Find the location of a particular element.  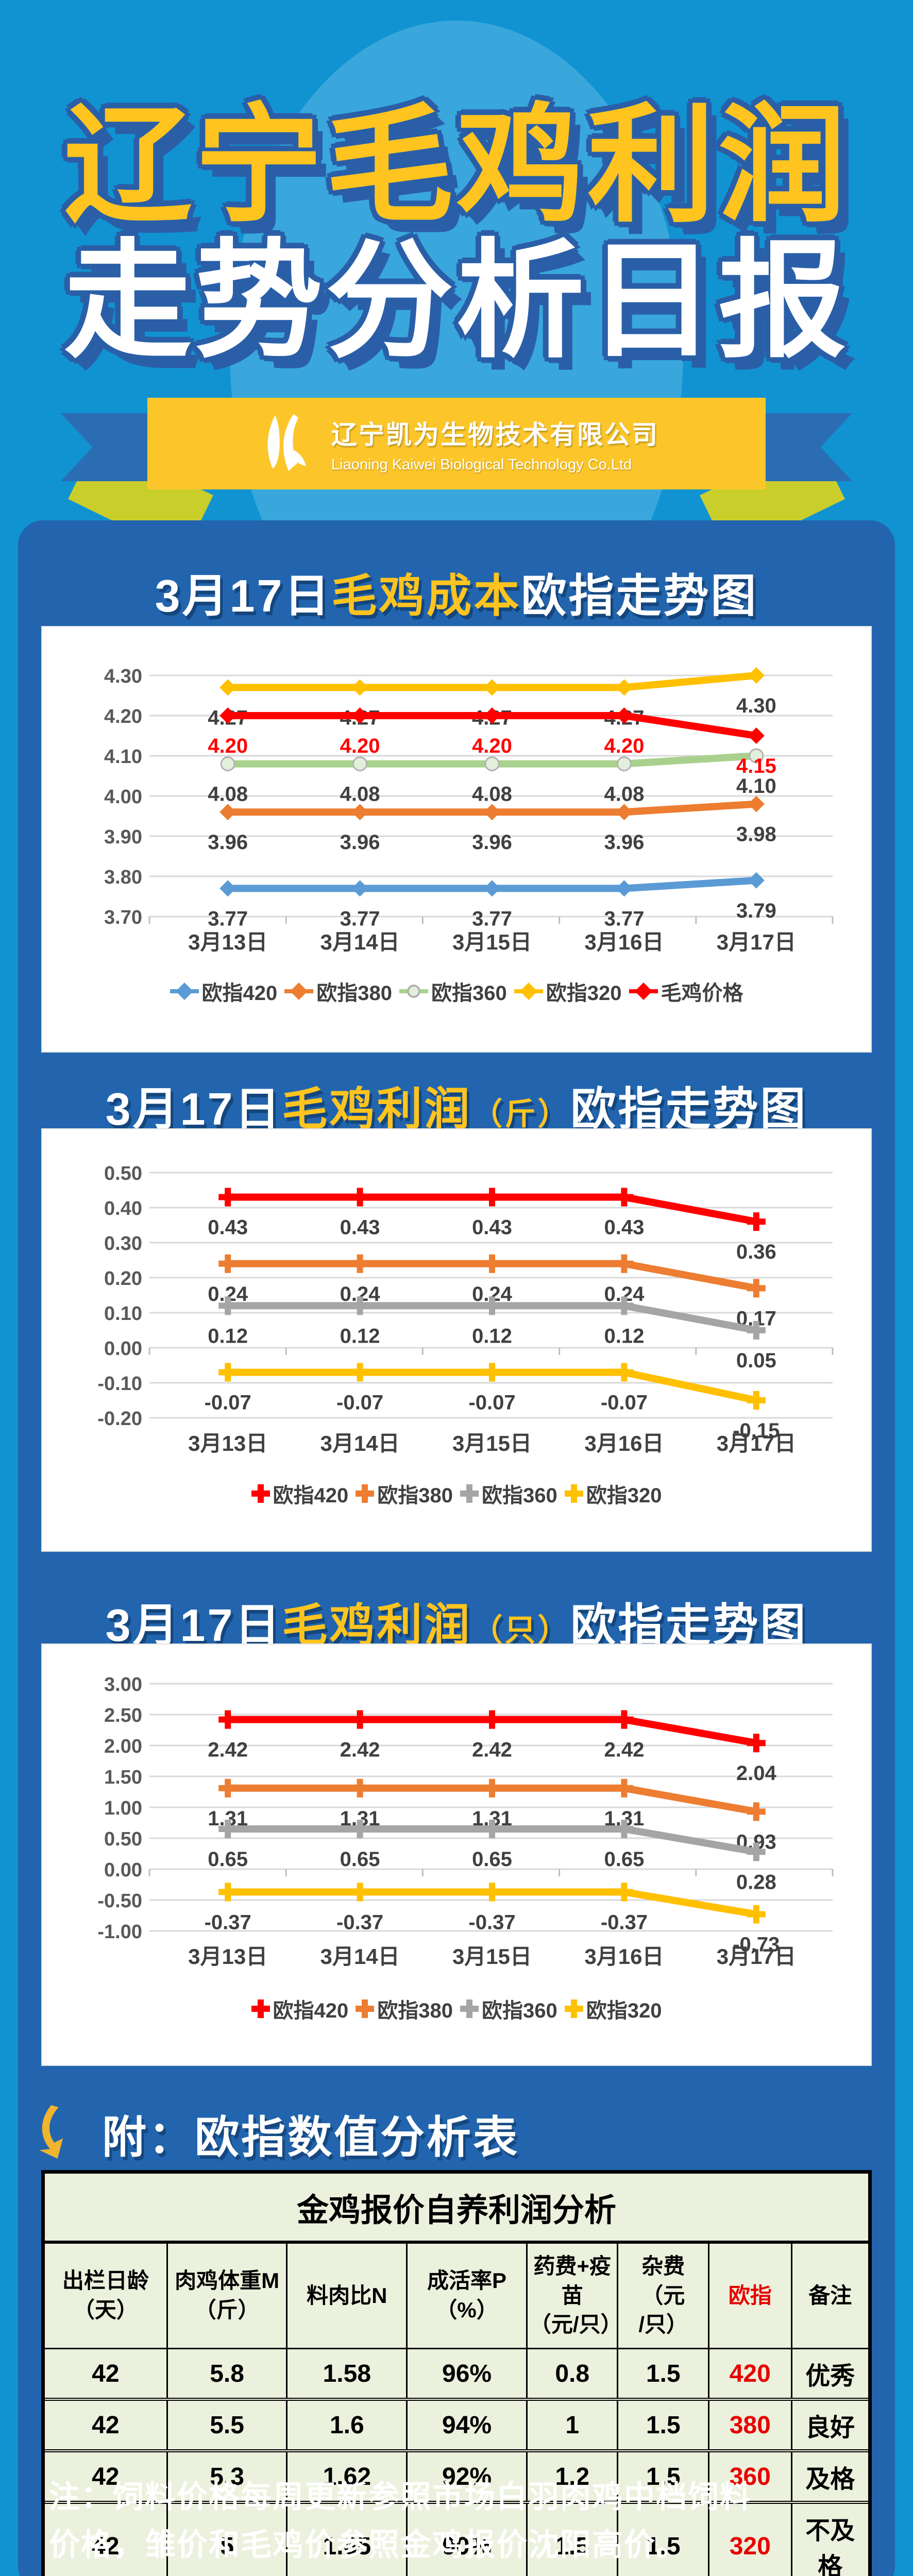

section-title-profit-jin-chart: 3月17日毛鸡利润（斤）欧指走势图 is located at coordinates (457, 1105).